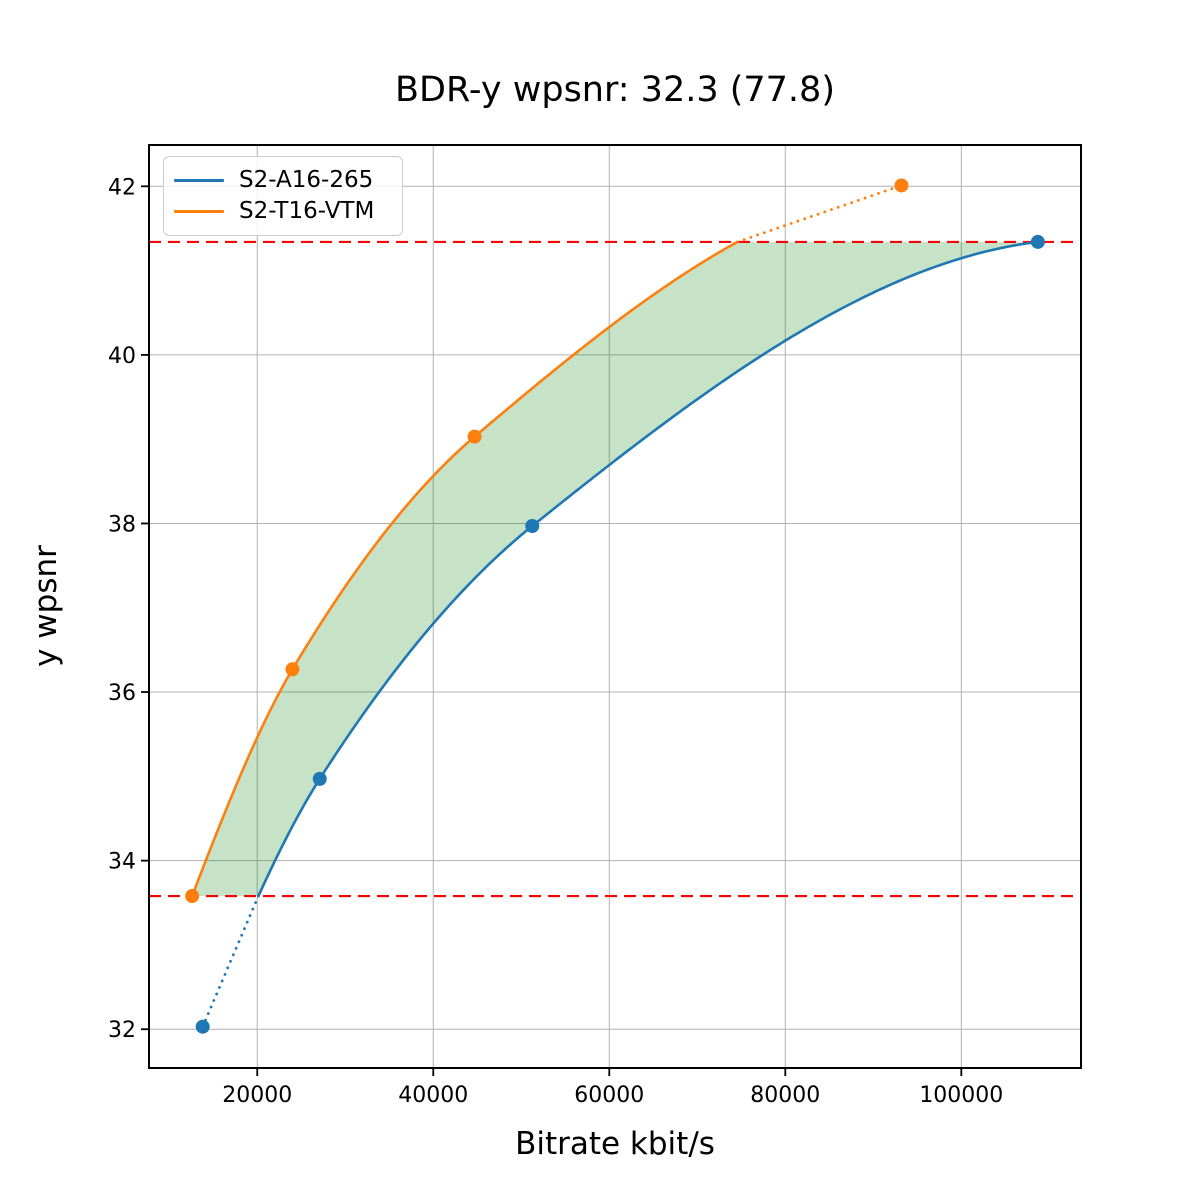 The width and height of the screenshot is (1200, 1200). I want to click on x-tick-label: 20000, so click(257, 1095).